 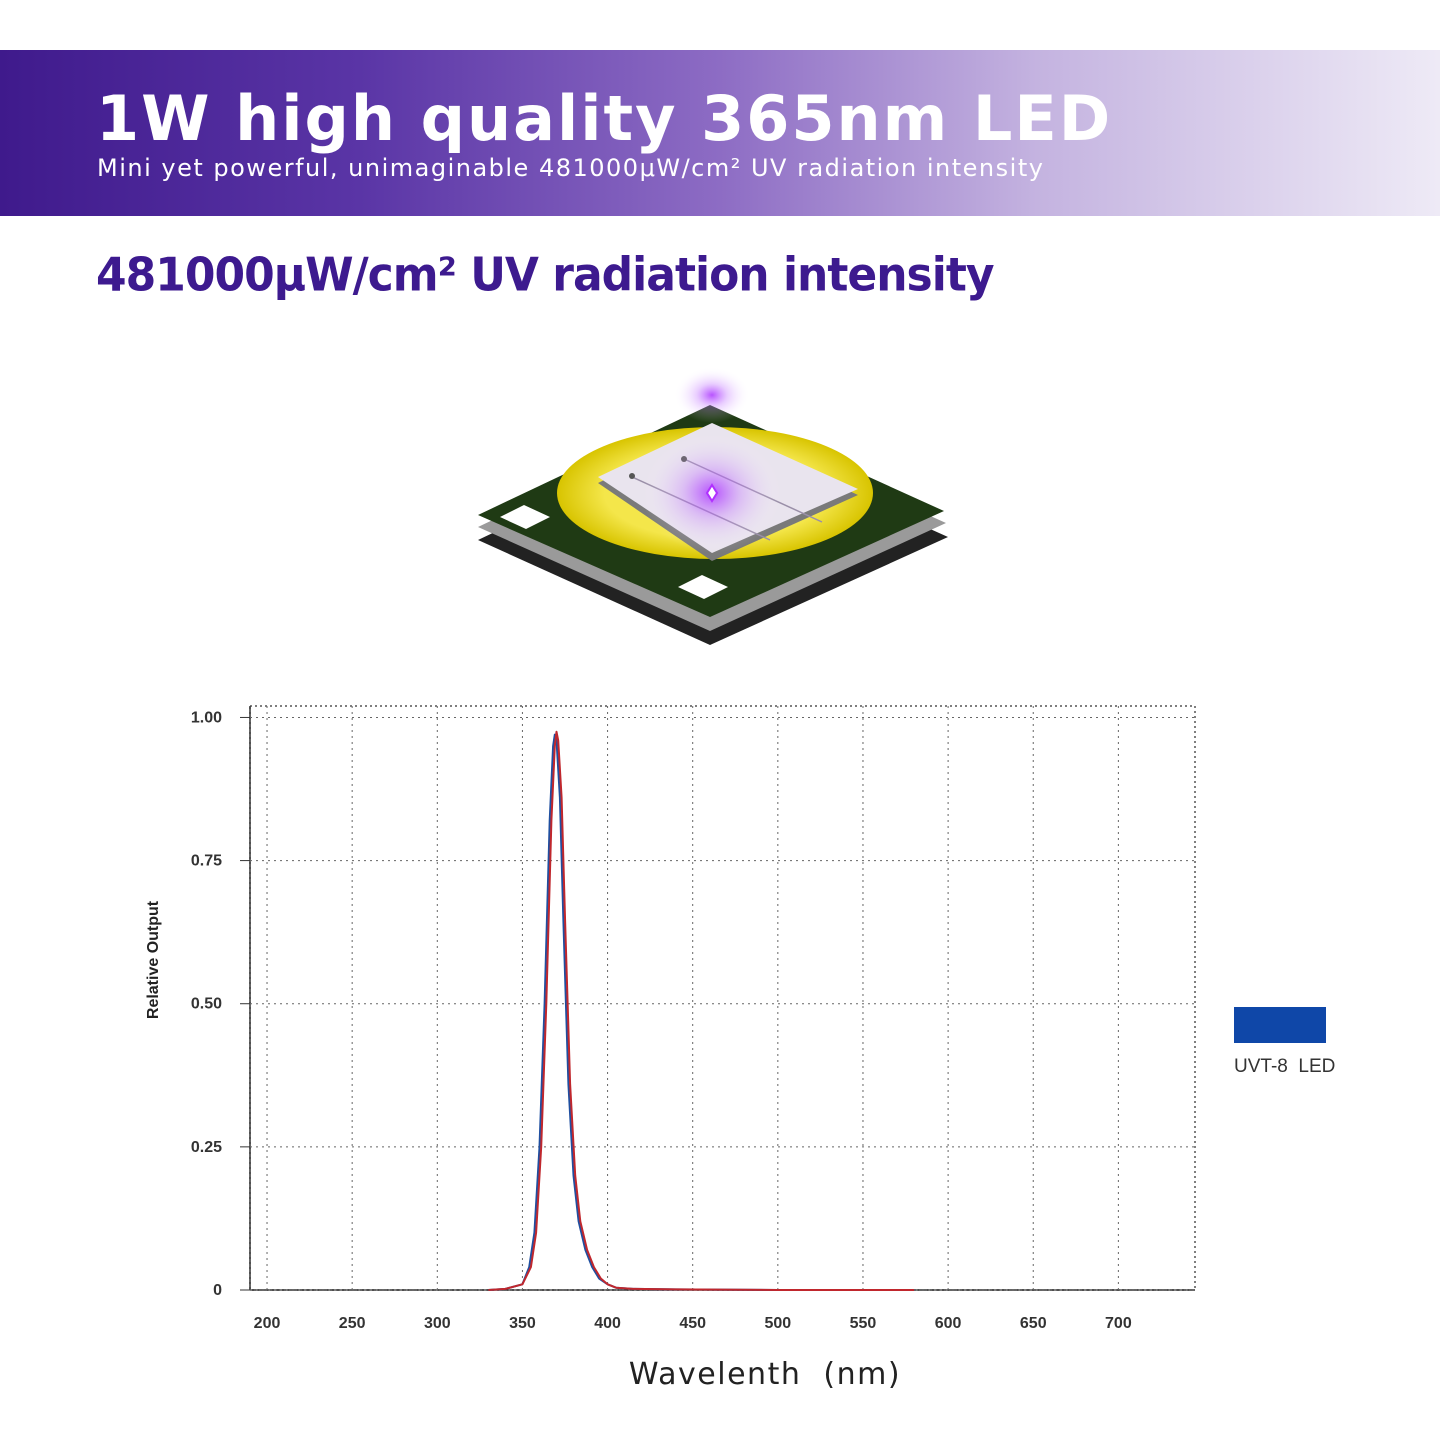 I want to click on x-axis-label: Wavelenth (nm), so click(x=765, y=1374).